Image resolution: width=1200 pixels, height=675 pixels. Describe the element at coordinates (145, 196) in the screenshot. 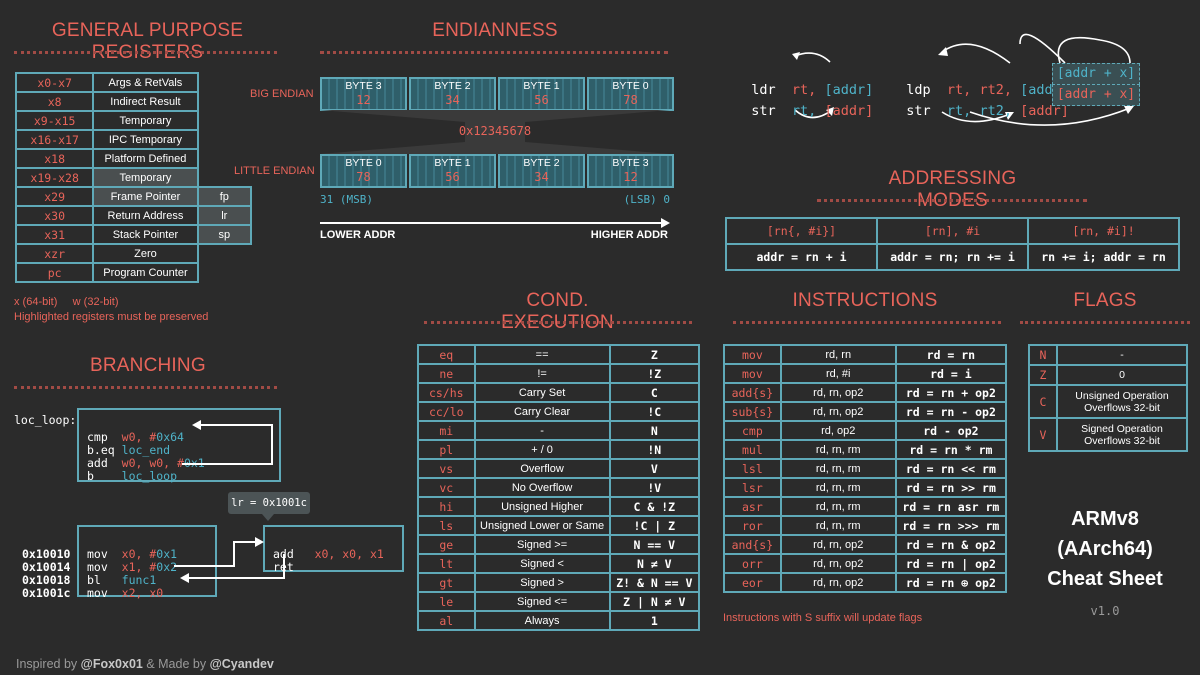

I see `register-purpose: Frame Pointer` at that location.